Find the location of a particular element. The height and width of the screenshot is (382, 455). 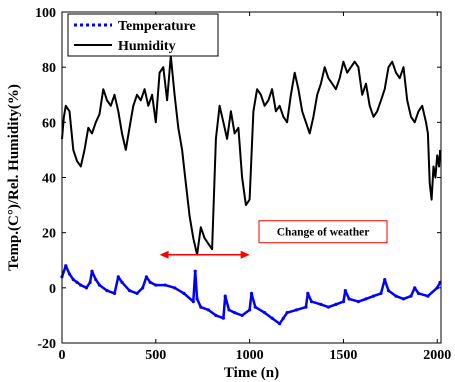

y-tick-label: 40 is located at coordinates (49, 179).